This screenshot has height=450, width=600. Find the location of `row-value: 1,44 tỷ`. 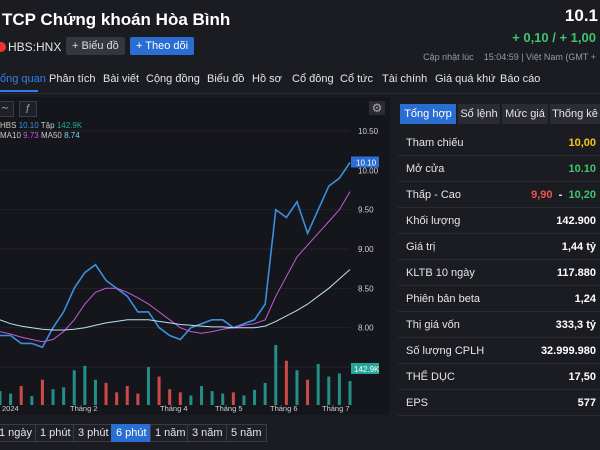

row-value: 1,44 tỷ is located at coordinates (578, 247).